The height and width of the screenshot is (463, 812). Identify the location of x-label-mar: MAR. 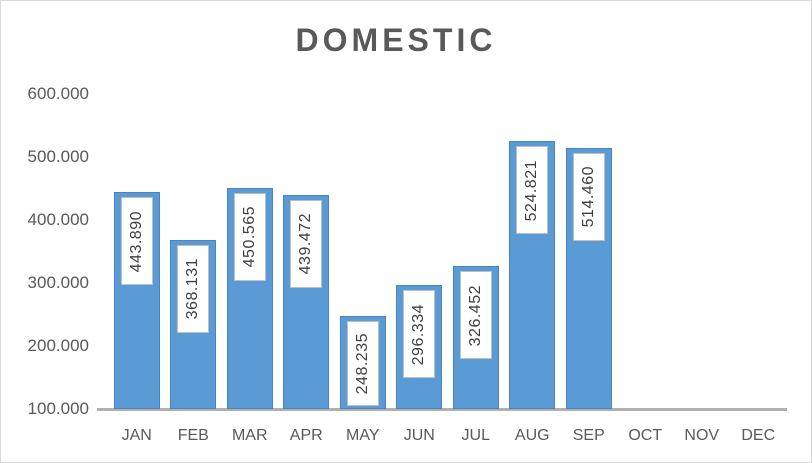
(249, 435).